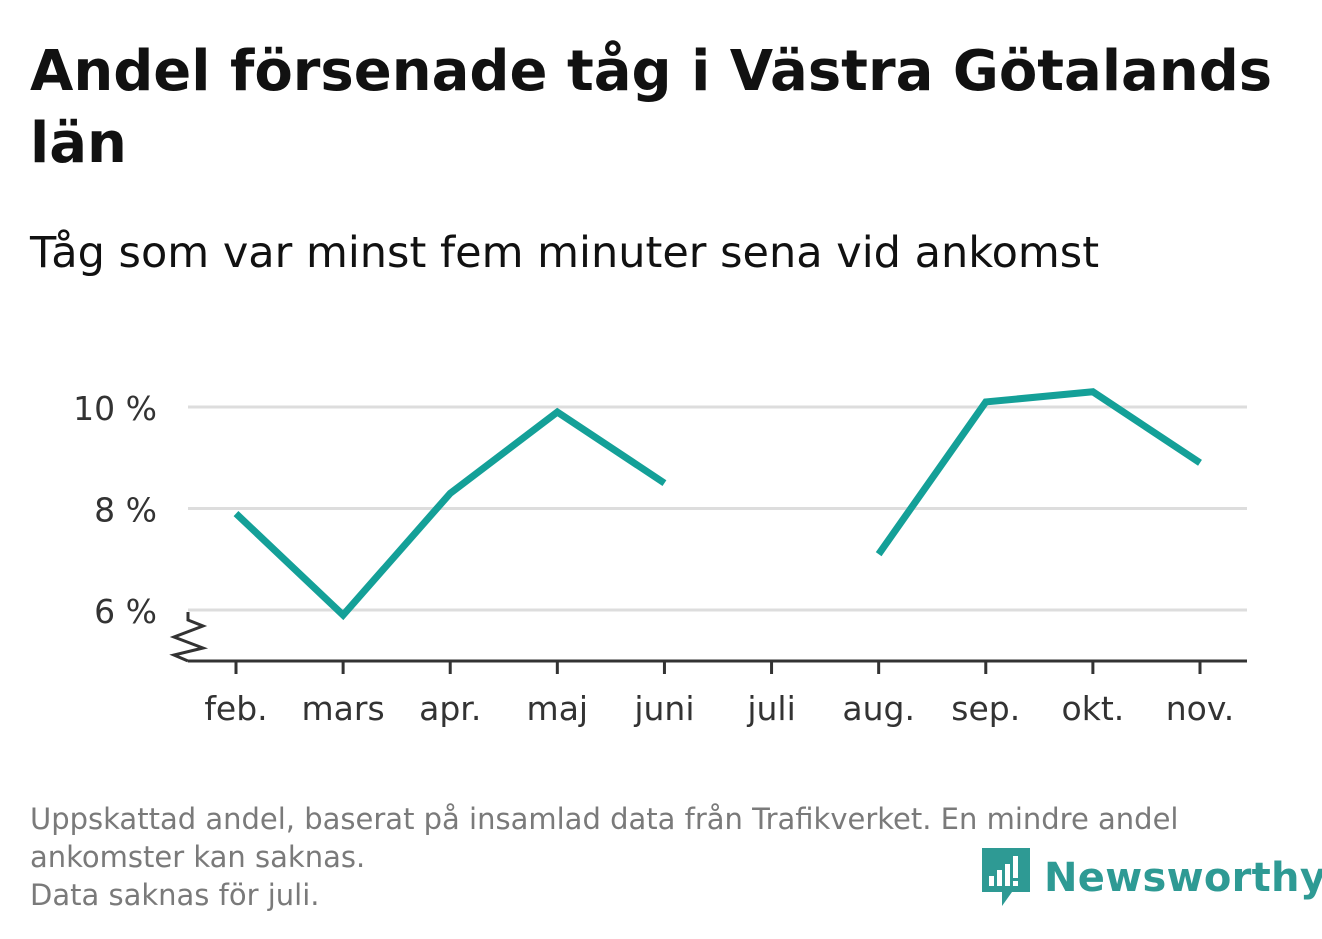 The height and width of the screenshot is (939, 1322). Describe the element at coordinates (175, 895) in the screenshot. I see `footnote-line: Data saknas för juli.` at that location.